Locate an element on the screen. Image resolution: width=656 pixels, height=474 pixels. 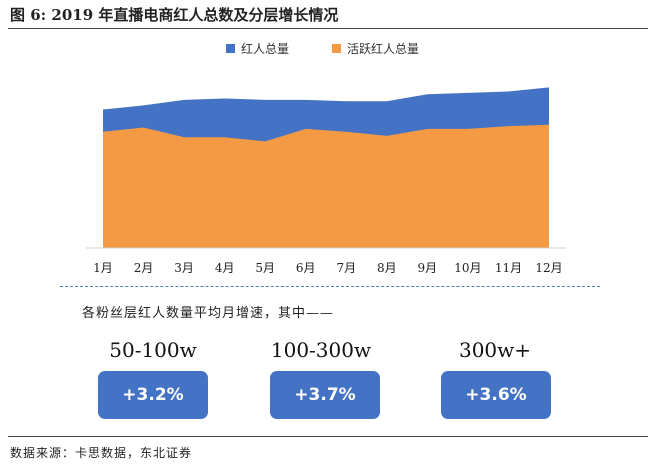
tier-label-text: 300w+ is located at coordinates (495, 350).